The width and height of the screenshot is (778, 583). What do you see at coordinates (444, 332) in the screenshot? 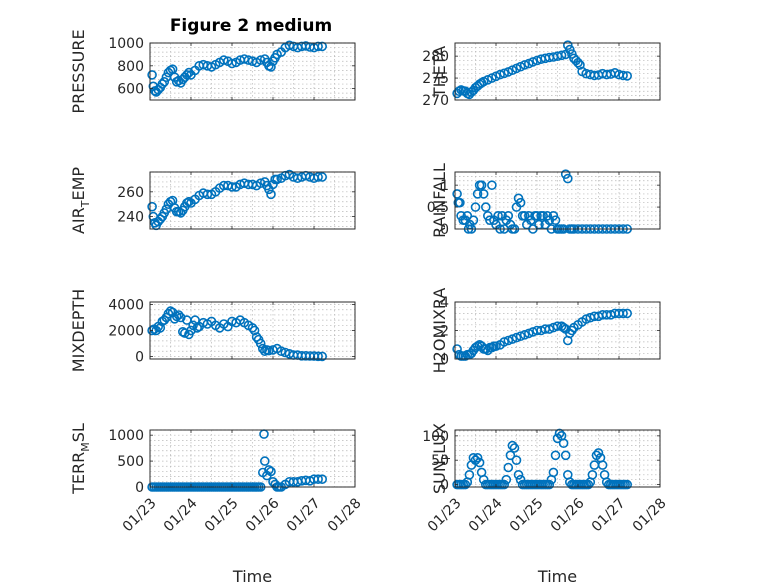
I see `y-tick-label: 2` at bounding box center [444, 332].